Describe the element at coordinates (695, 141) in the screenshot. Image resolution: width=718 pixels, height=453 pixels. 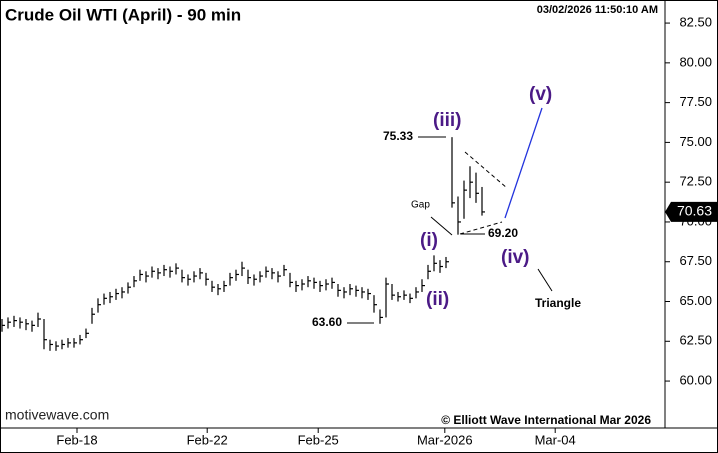
I see `y-tick-label: 75.00` at that location.